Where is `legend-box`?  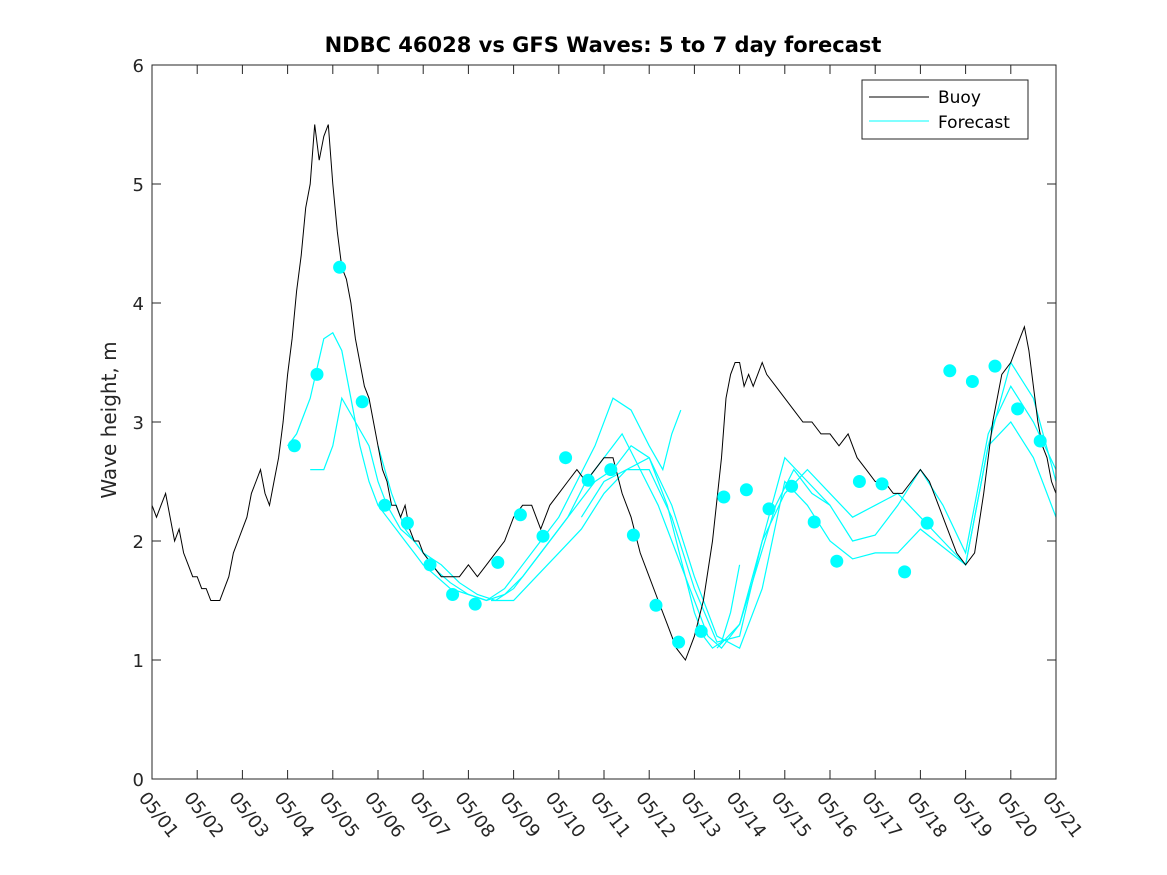
legend-box is located at coordinates (945, 109).